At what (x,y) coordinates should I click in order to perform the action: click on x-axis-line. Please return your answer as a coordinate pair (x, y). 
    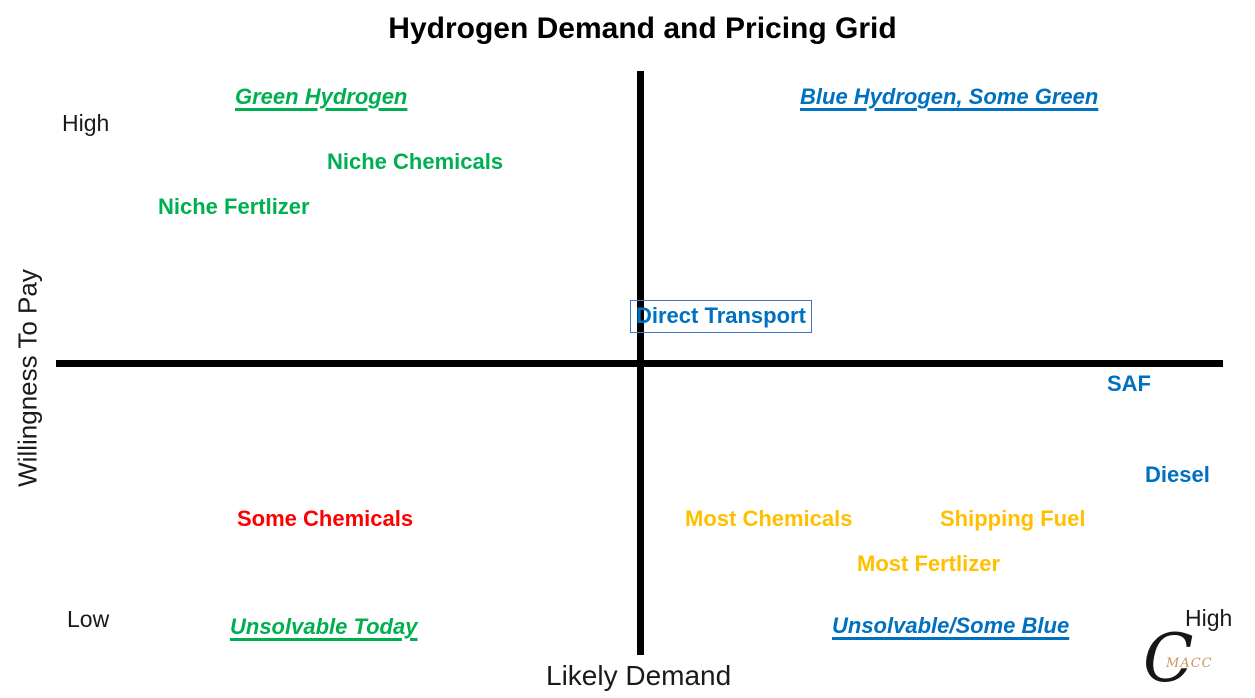
    Looking at the image, I should click on (639, 363).